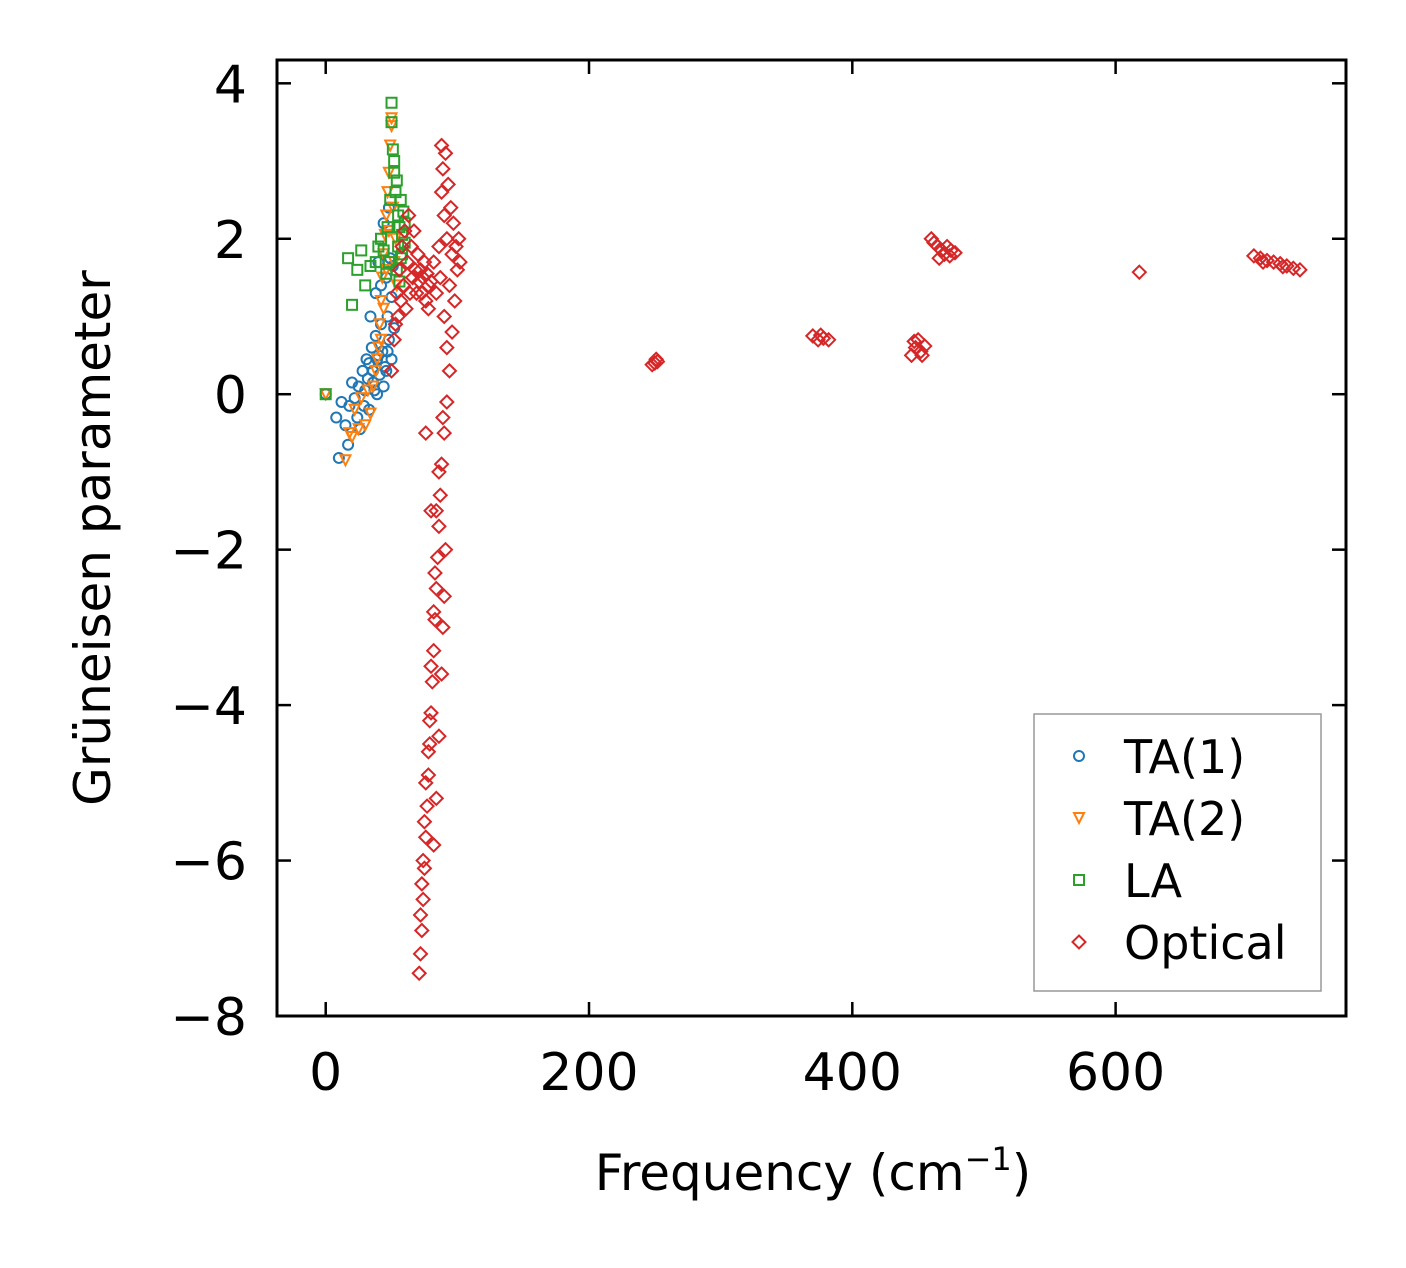 Image resolution: width=1406 pixels, height=1268 pixels. I want to click on legend-items: TA(1) TA(2) LA Optical, so click(1178, 850).